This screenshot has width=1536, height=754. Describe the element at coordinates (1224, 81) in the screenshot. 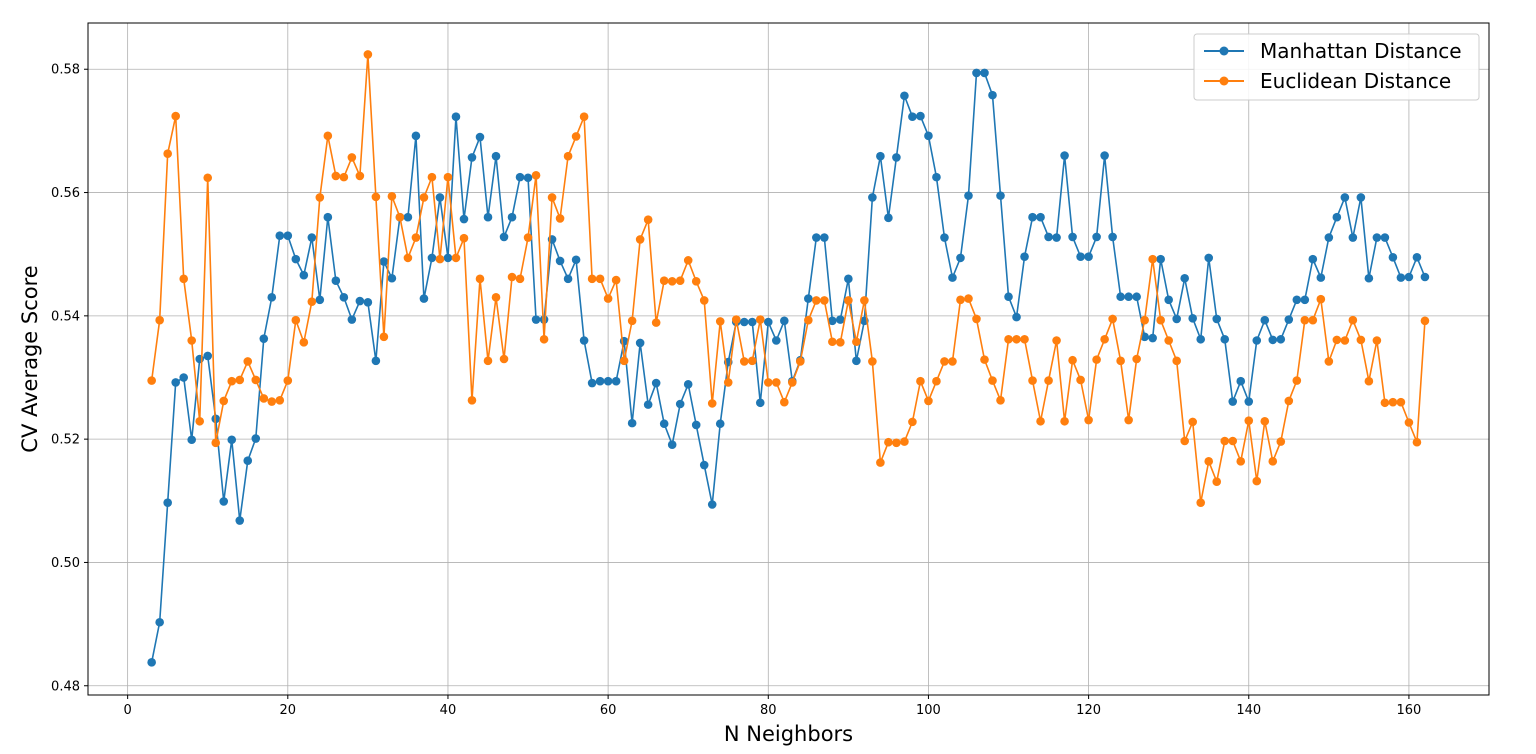

I see `legend-marker-euclidean-distance` at that location.